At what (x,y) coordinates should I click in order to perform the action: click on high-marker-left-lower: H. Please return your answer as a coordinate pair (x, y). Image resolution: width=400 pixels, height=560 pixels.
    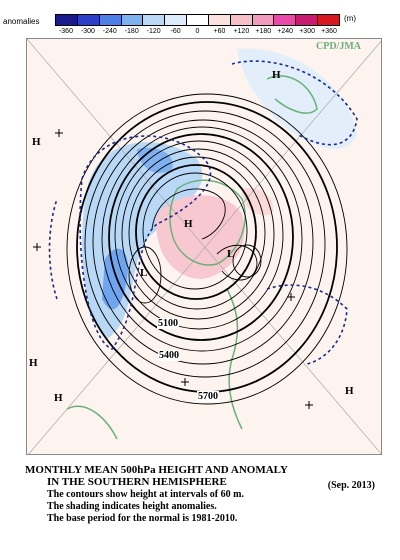
    Looking at the image, I should click on (33, 363).